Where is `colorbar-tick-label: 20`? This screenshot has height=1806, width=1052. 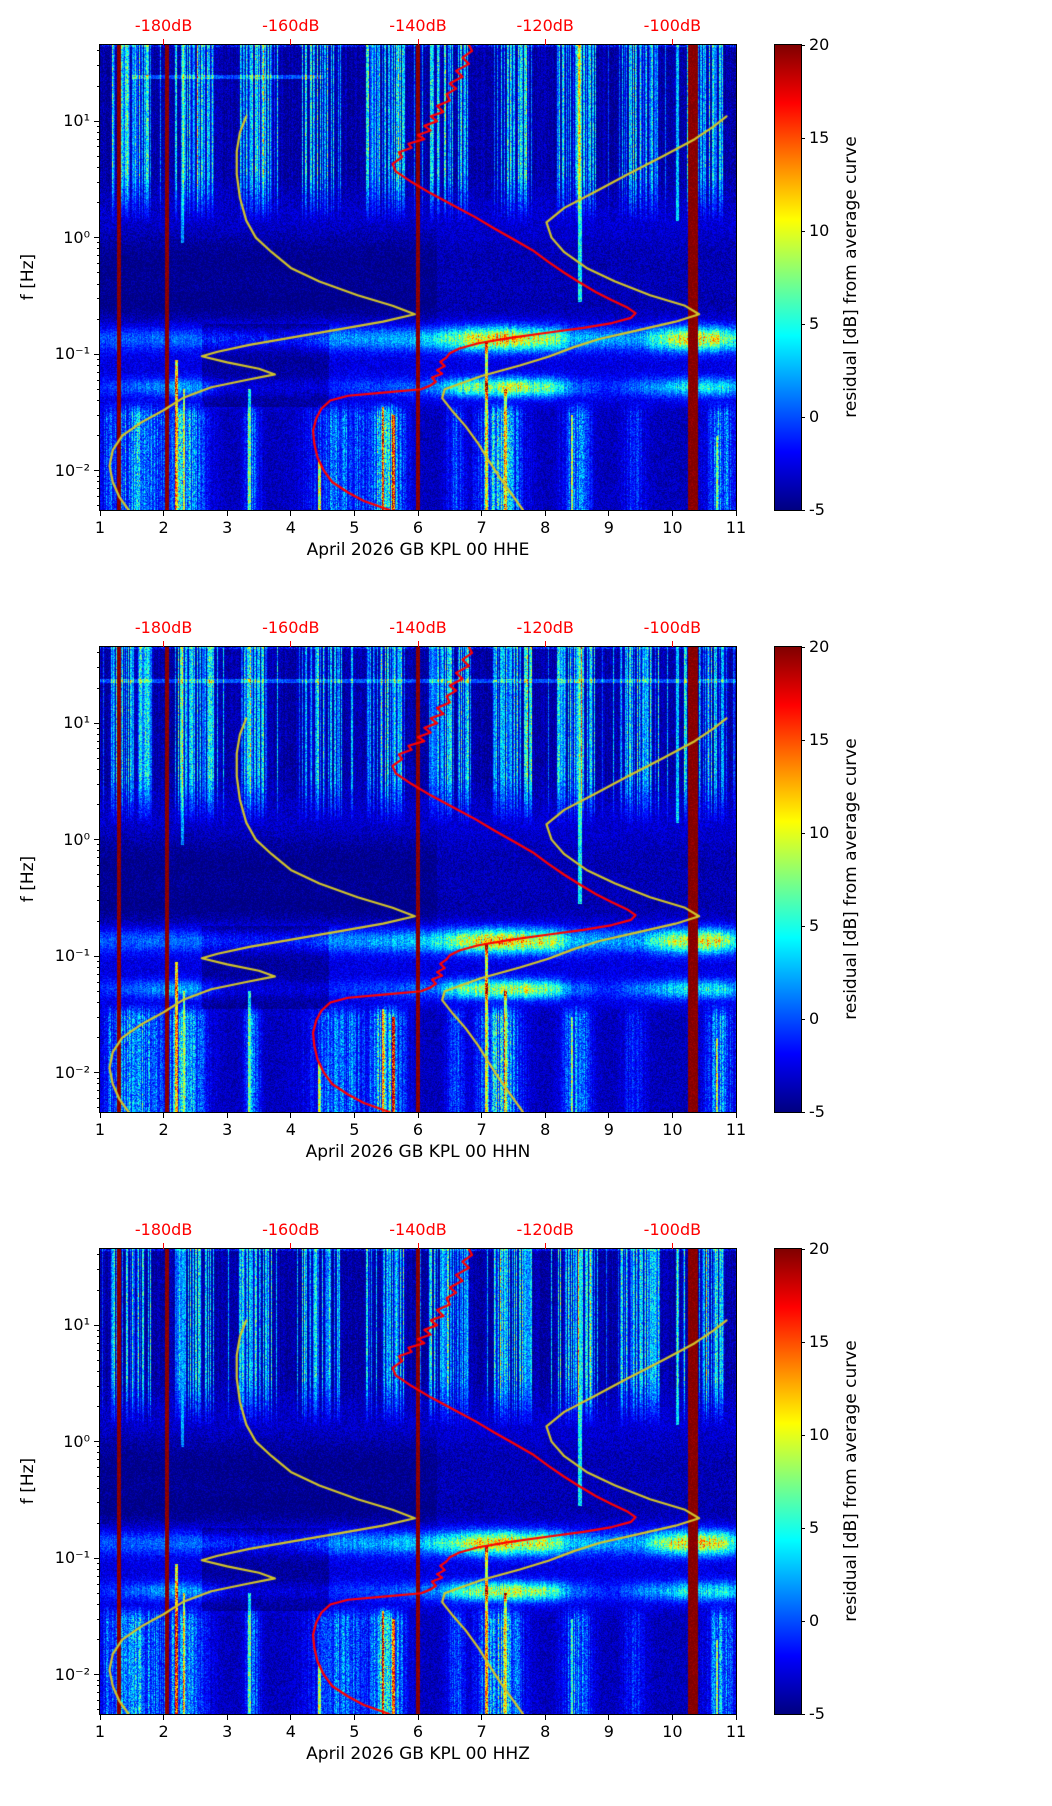 colorbar-tick-label: 20 is located at coordinates (819, 1249).